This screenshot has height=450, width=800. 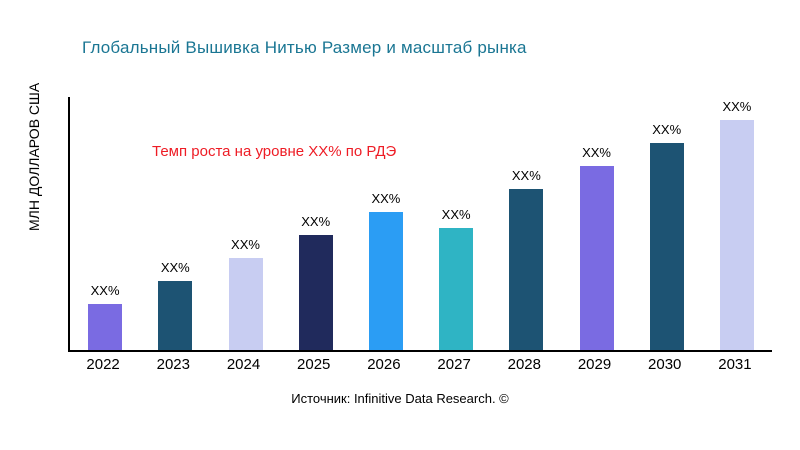 I want to click on x-tick-2023: 2023, so click(x=173, y=364).